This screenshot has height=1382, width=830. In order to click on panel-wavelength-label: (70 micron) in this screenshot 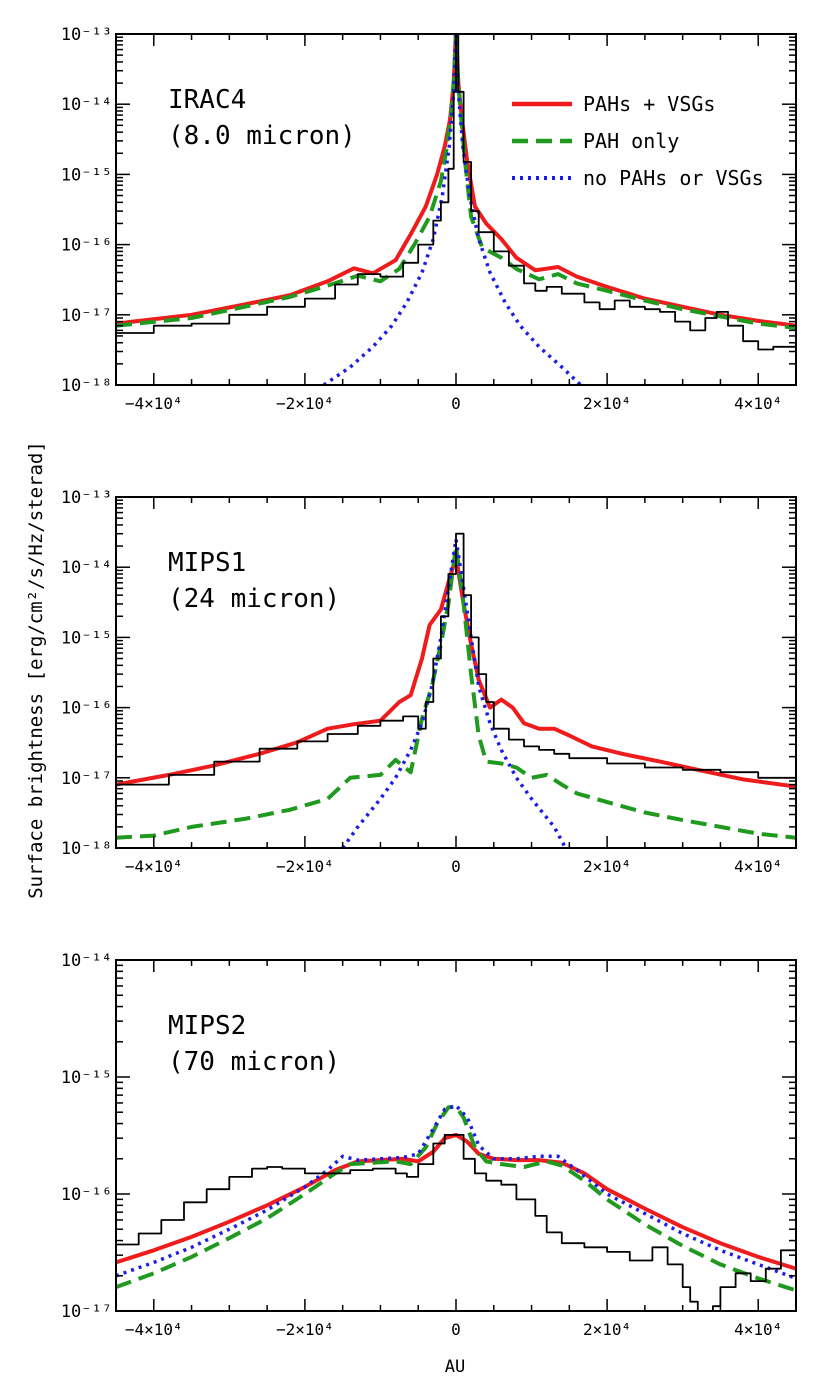, I will do `click(254, 1062)`.